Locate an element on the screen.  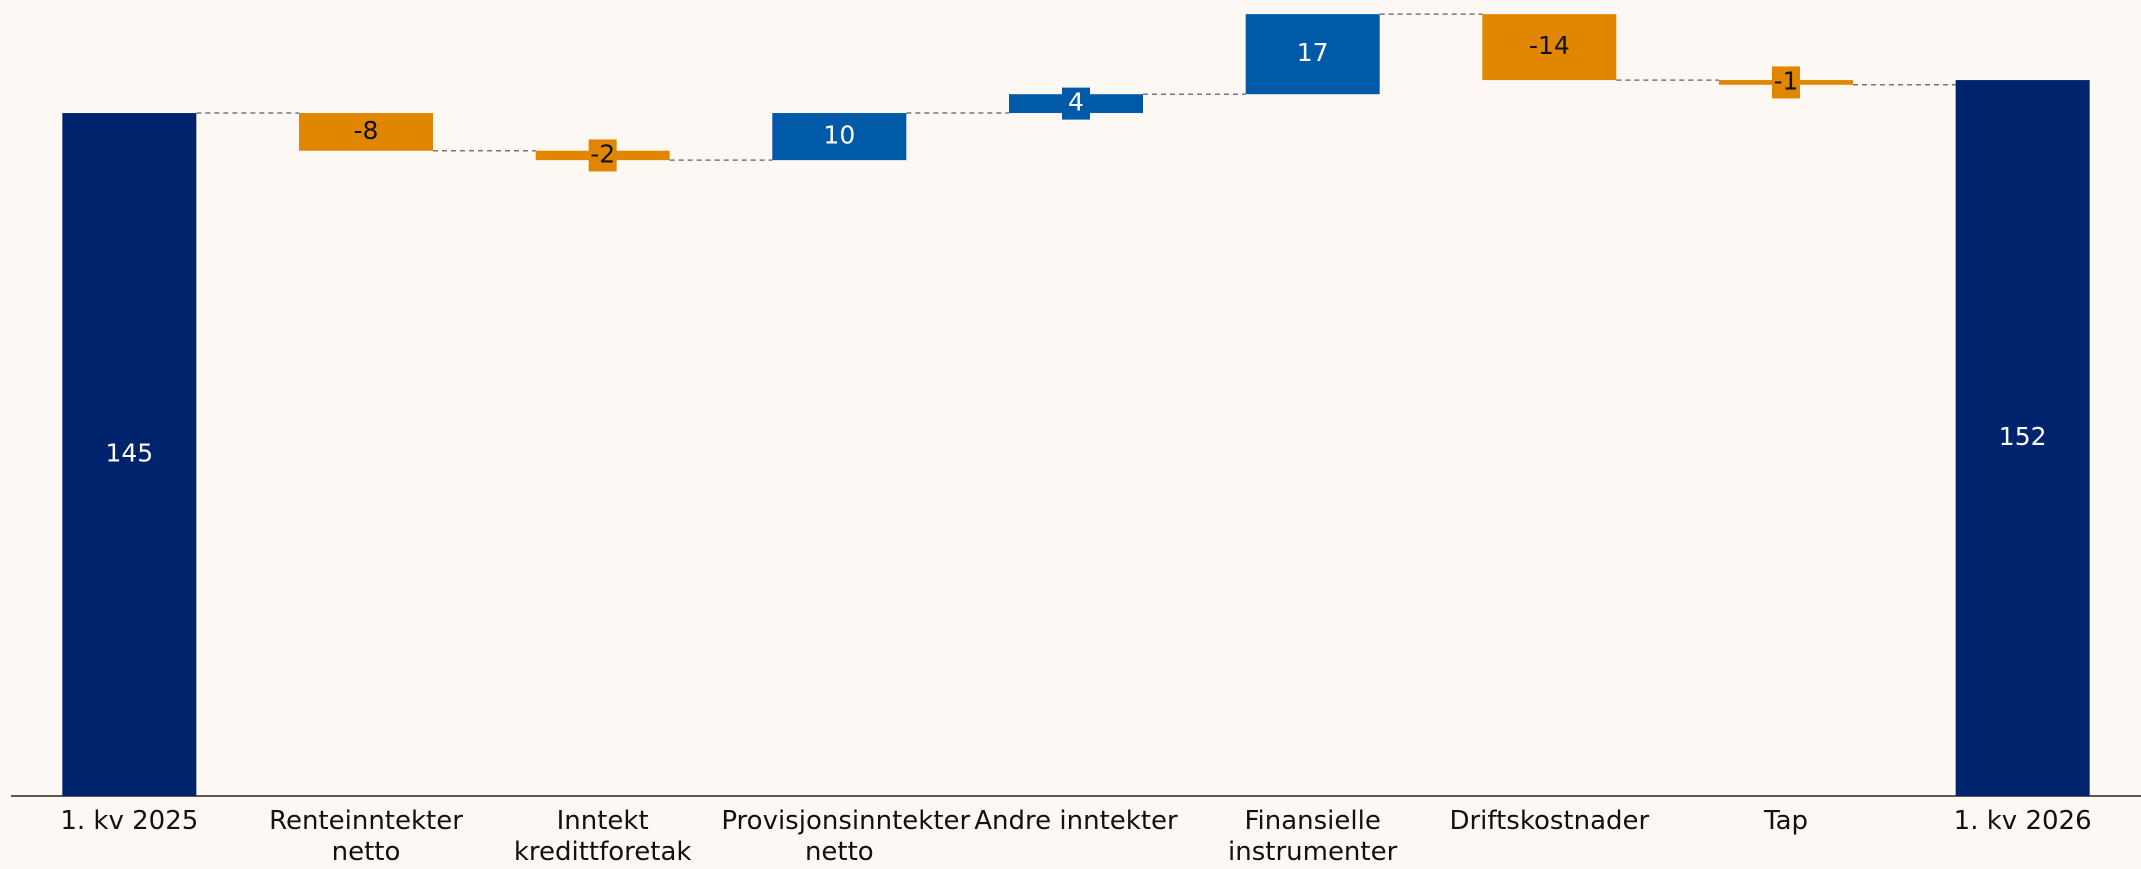
value-label: 17 is located at coordinates (1313, 52).